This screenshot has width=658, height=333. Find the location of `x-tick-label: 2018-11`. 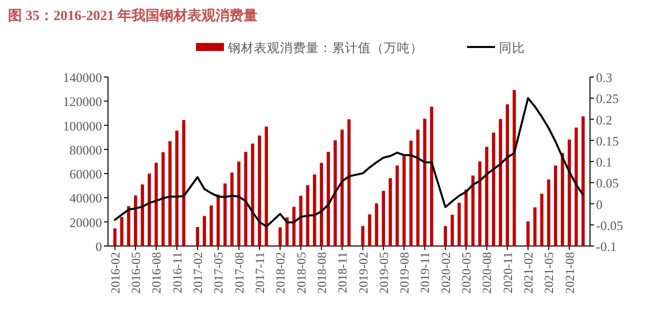

x-tick-label: 2018-11 is located at coordinates (343, 273).